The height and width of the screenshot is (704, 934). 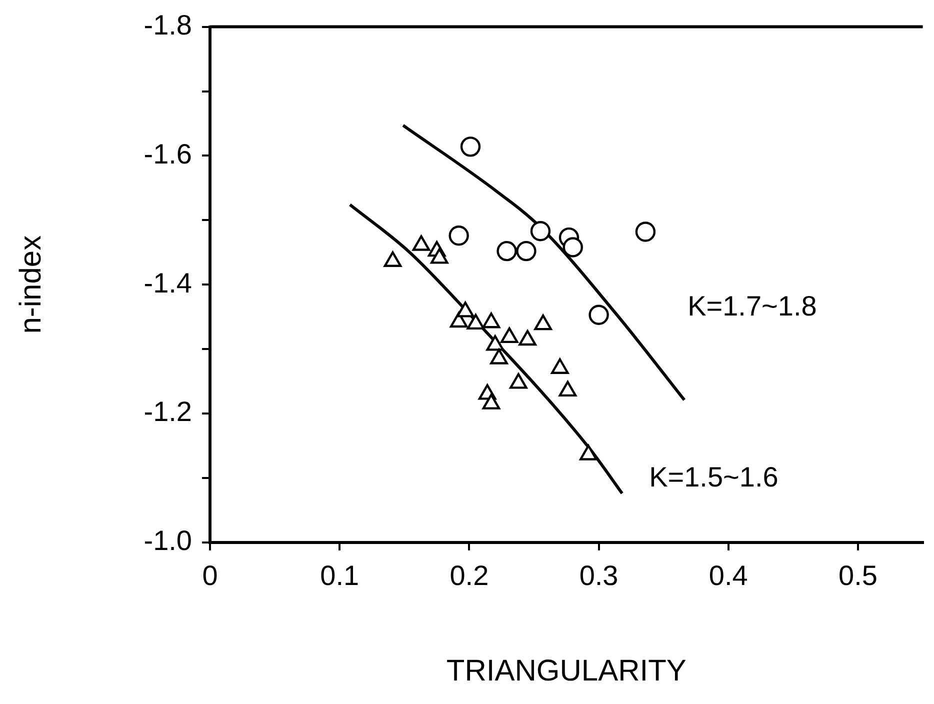 What do you see at coordinates (728, 575) in the screenshot?
I see `x-tick-label: 0.4` at bounding box center [728, 575].